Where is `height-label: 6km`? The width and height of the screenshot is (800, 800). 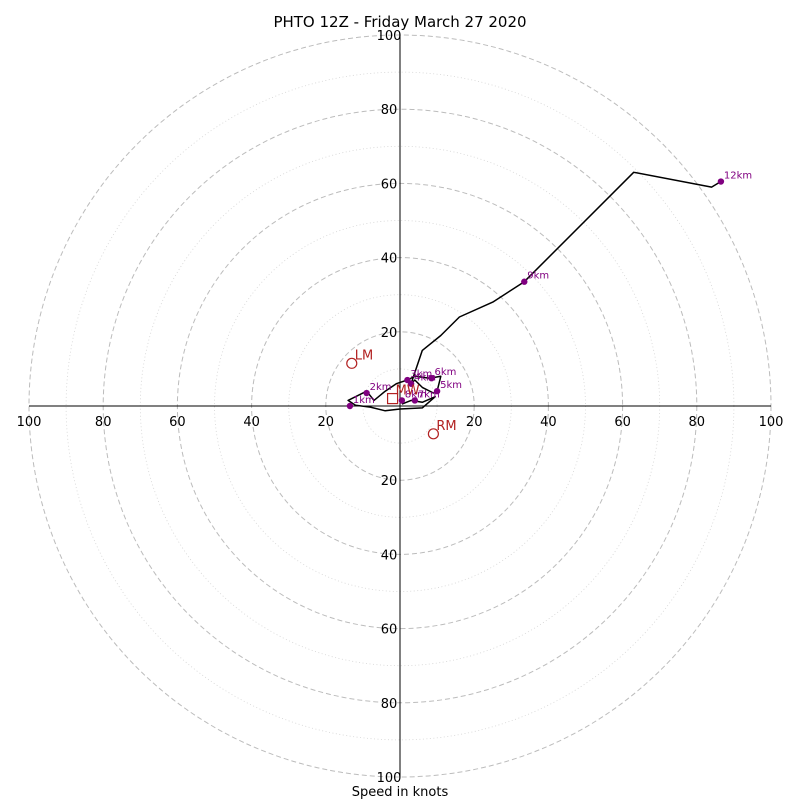
height-label: 6km is located at coordinates (446, 372).